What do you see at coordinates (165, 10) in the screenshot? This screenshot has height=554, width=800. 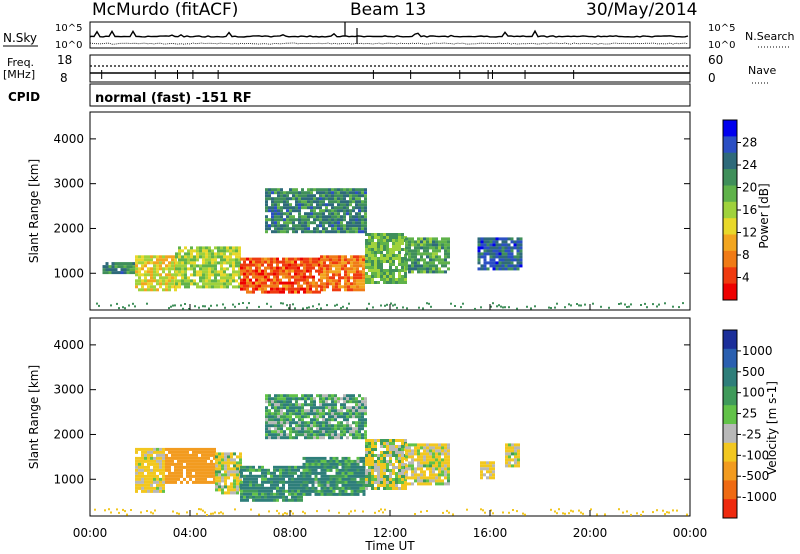 I see `station-title: McMurdo (fitACF)` at bounding box center [165, 10].